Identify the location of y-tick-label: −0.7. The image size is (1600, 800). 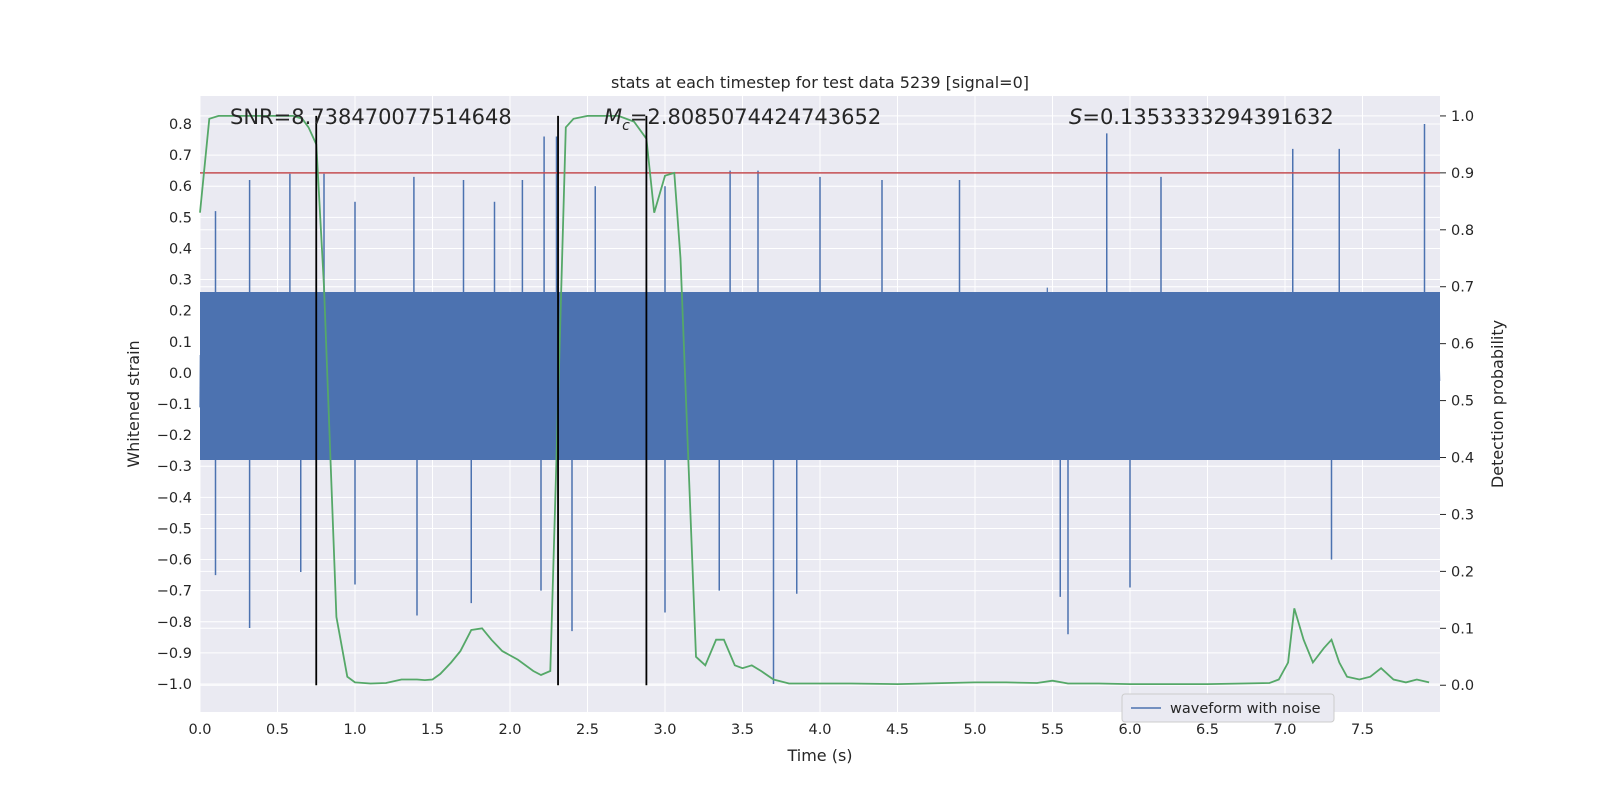
(174, 592).